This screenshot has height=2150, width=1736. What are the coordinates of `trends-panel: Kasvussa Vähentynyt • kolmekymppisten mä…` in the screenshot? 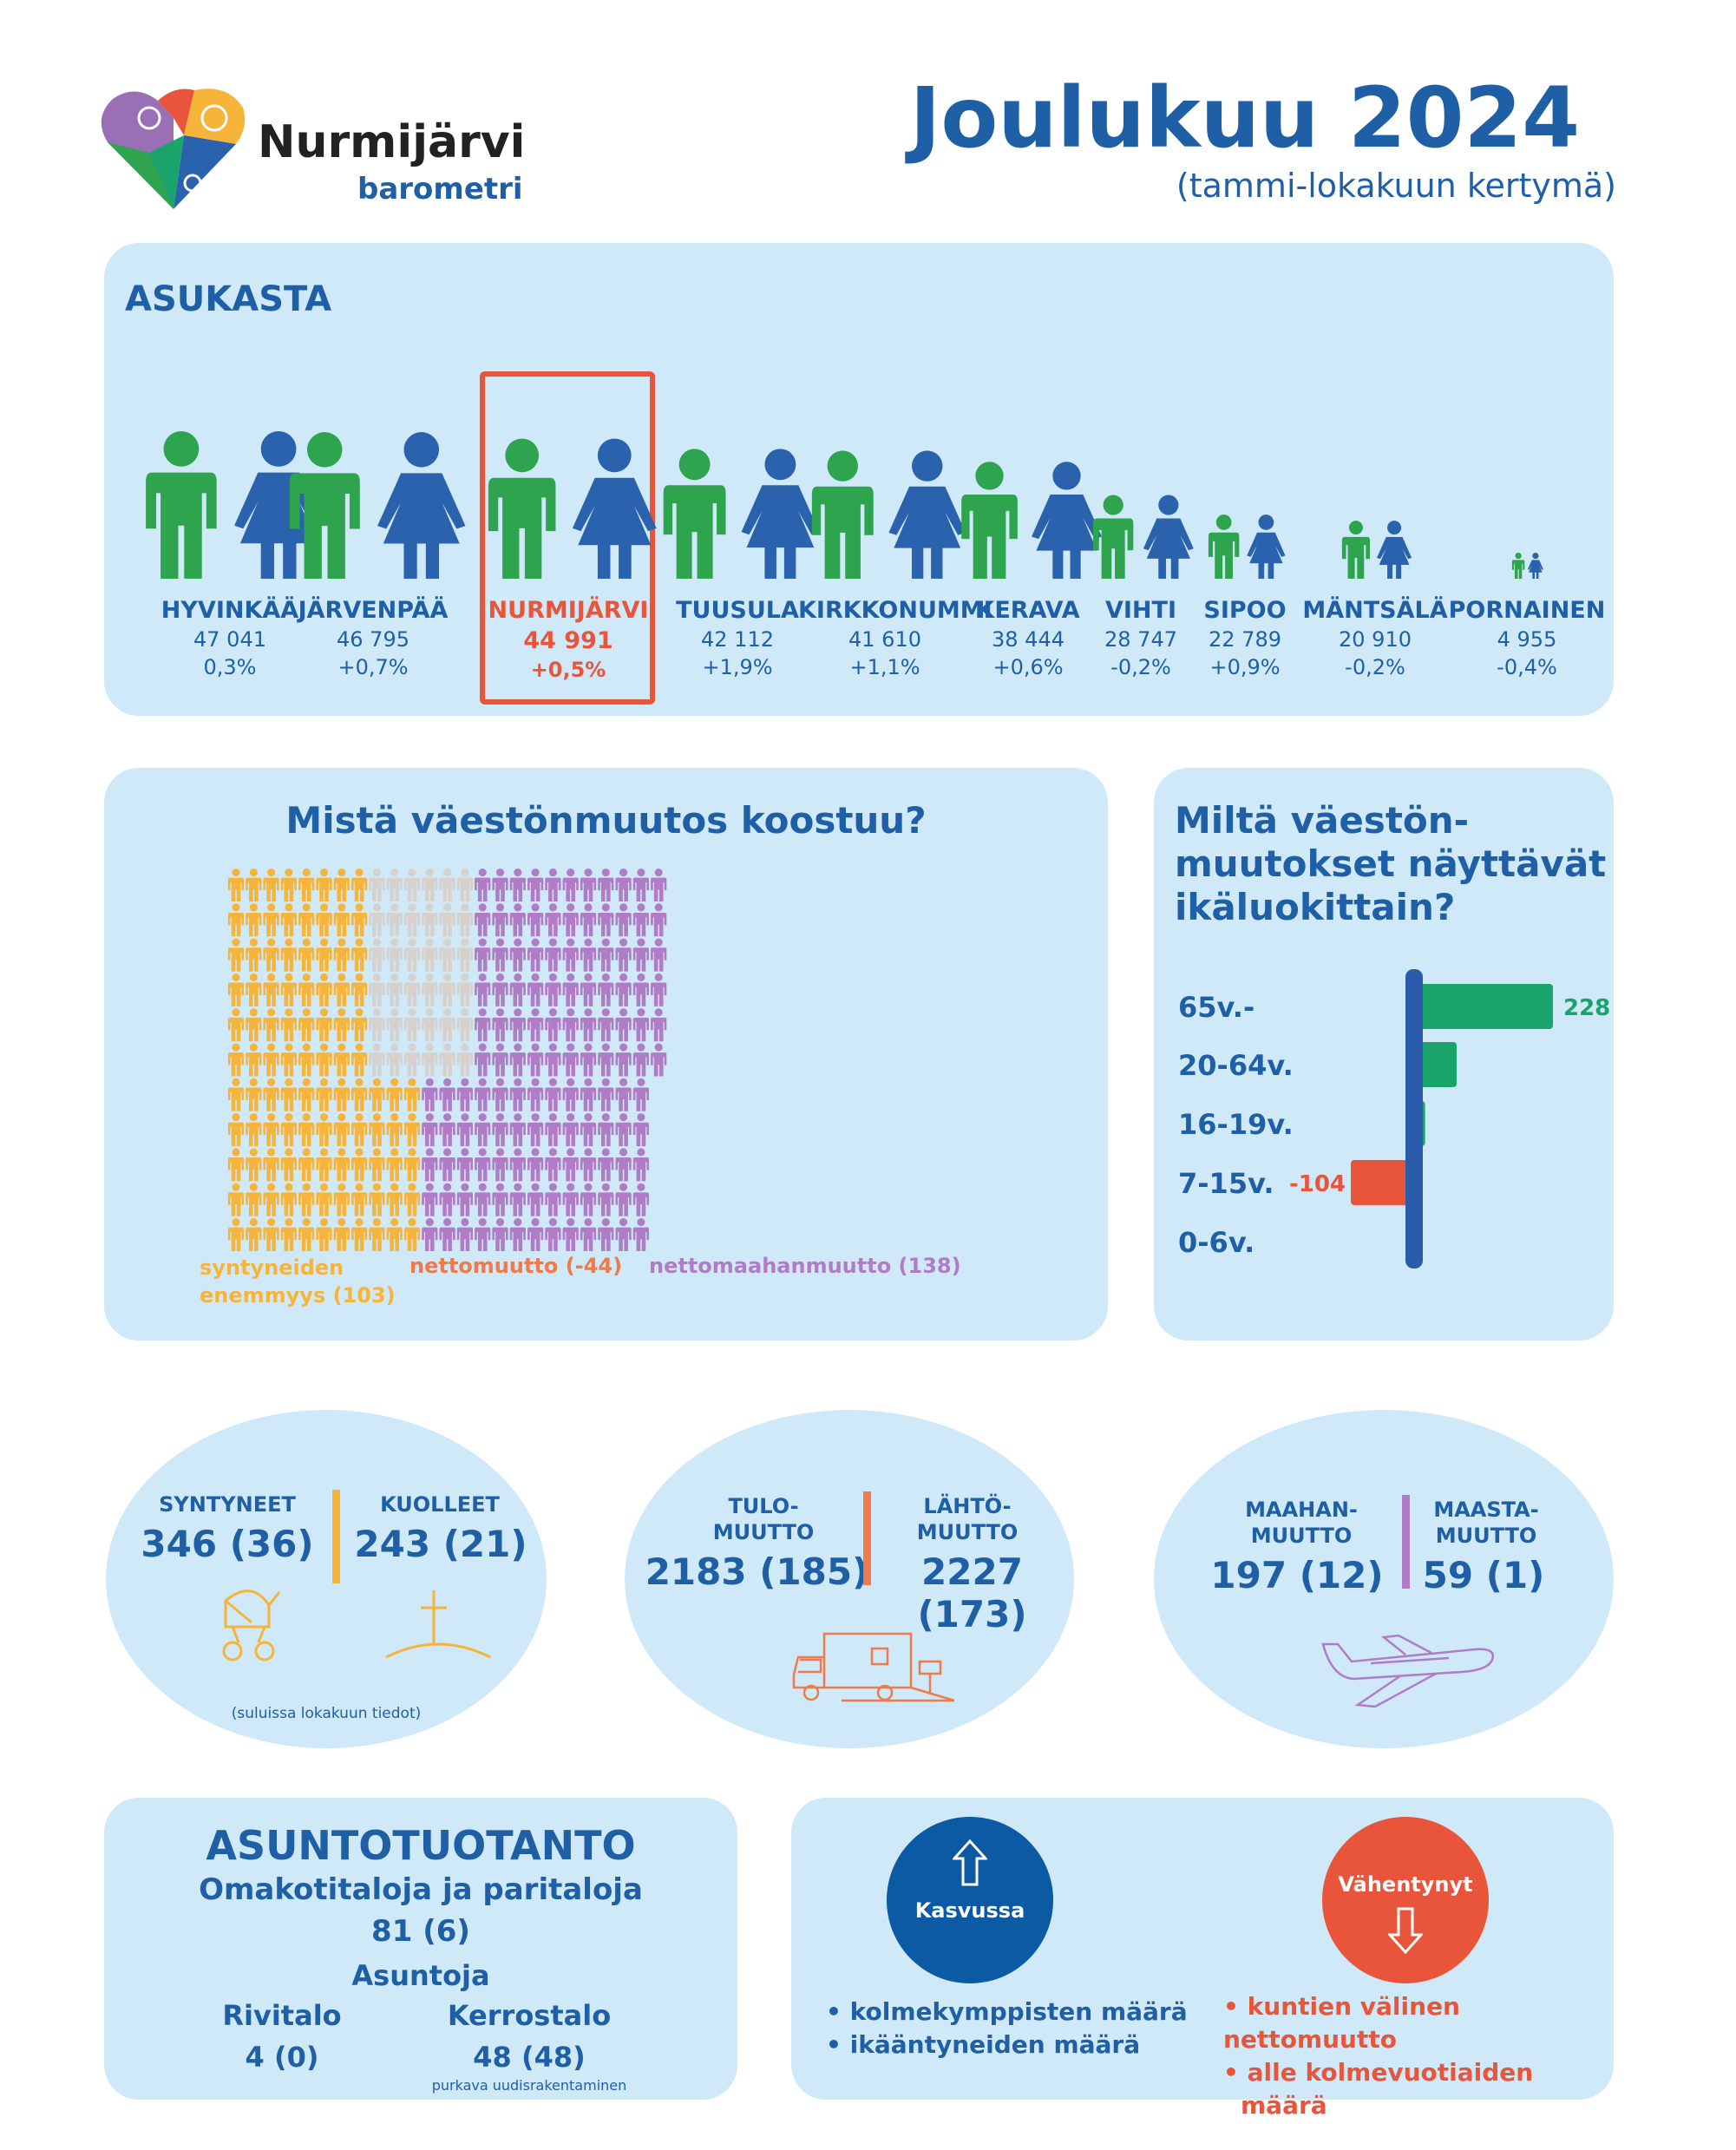 It's located at (1203, 1959).